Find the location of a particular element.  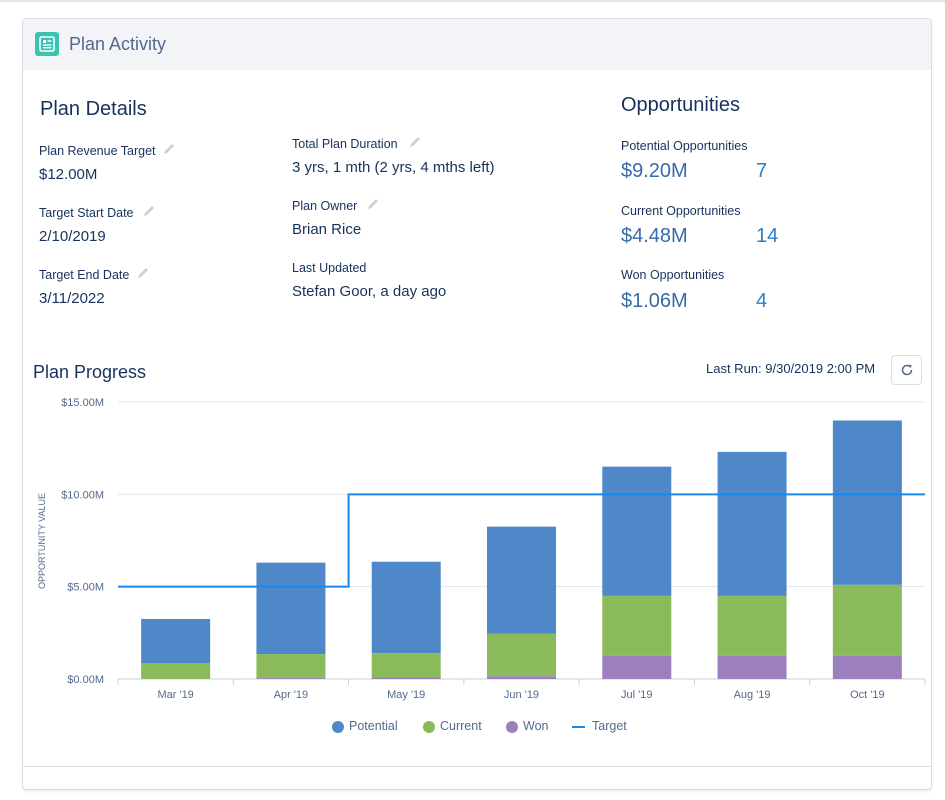

current-opps-label: Current Opportunities is located at coordinates (681, 211).